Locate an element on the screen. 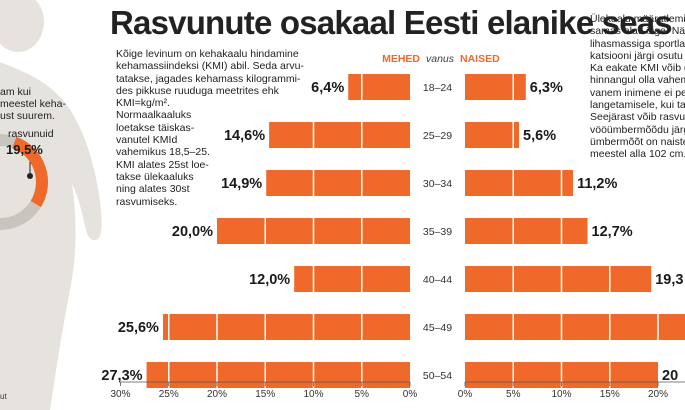 This screenshot has height=410, width=685. header-mehed: MEHED is located at coordinates (401, 59).